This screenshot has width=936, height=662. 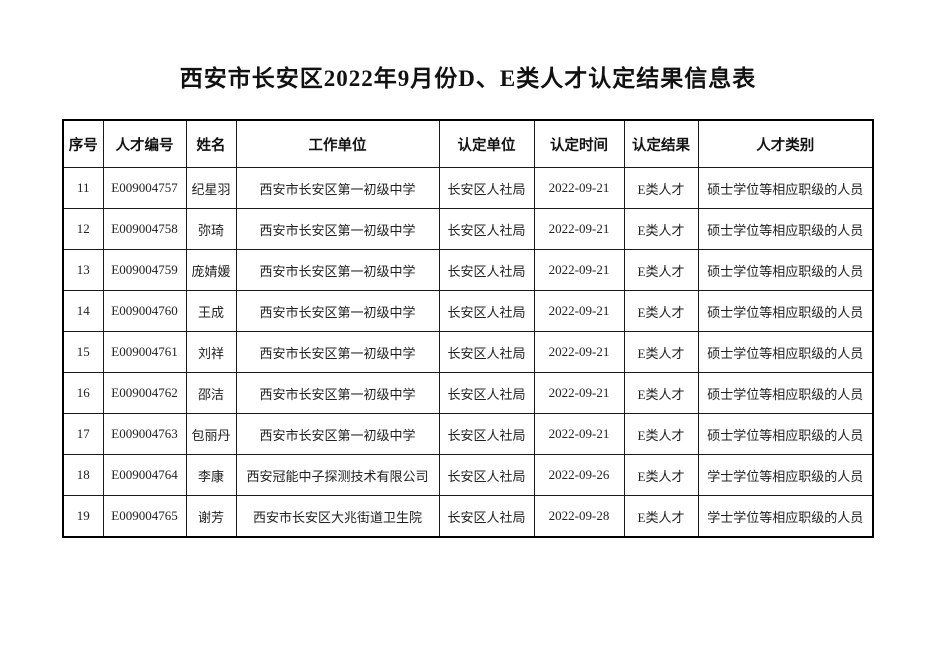 What do you see at coordinates (144, 229) in the screenshot?
I see `cell-talent-id: E009004758` at bounding box center [144, 229].